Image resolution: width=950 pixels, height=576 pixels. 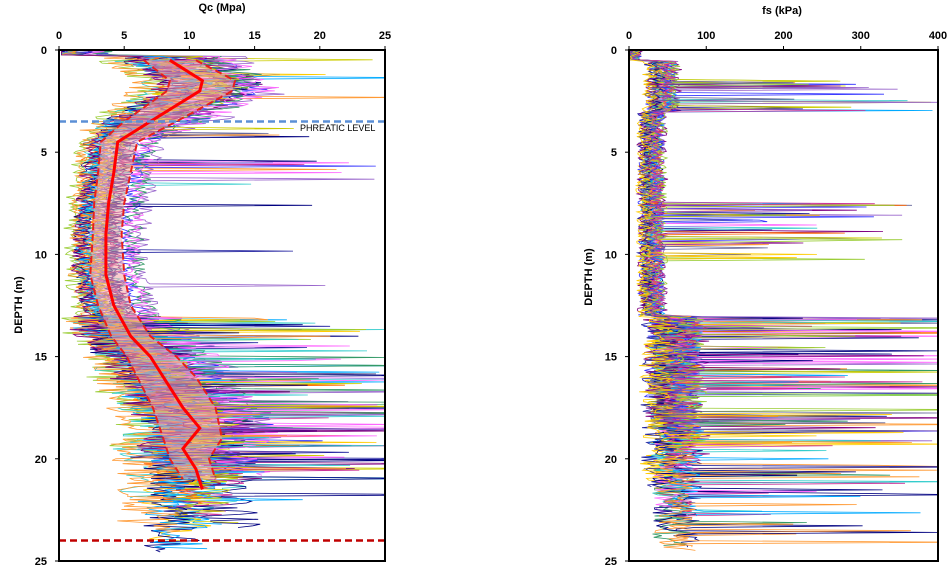 What do you see at coordinates (782, 11) in the screenshot?
I see `fs-chart-title: fs (kPa)` at bounding box center [782, 11].